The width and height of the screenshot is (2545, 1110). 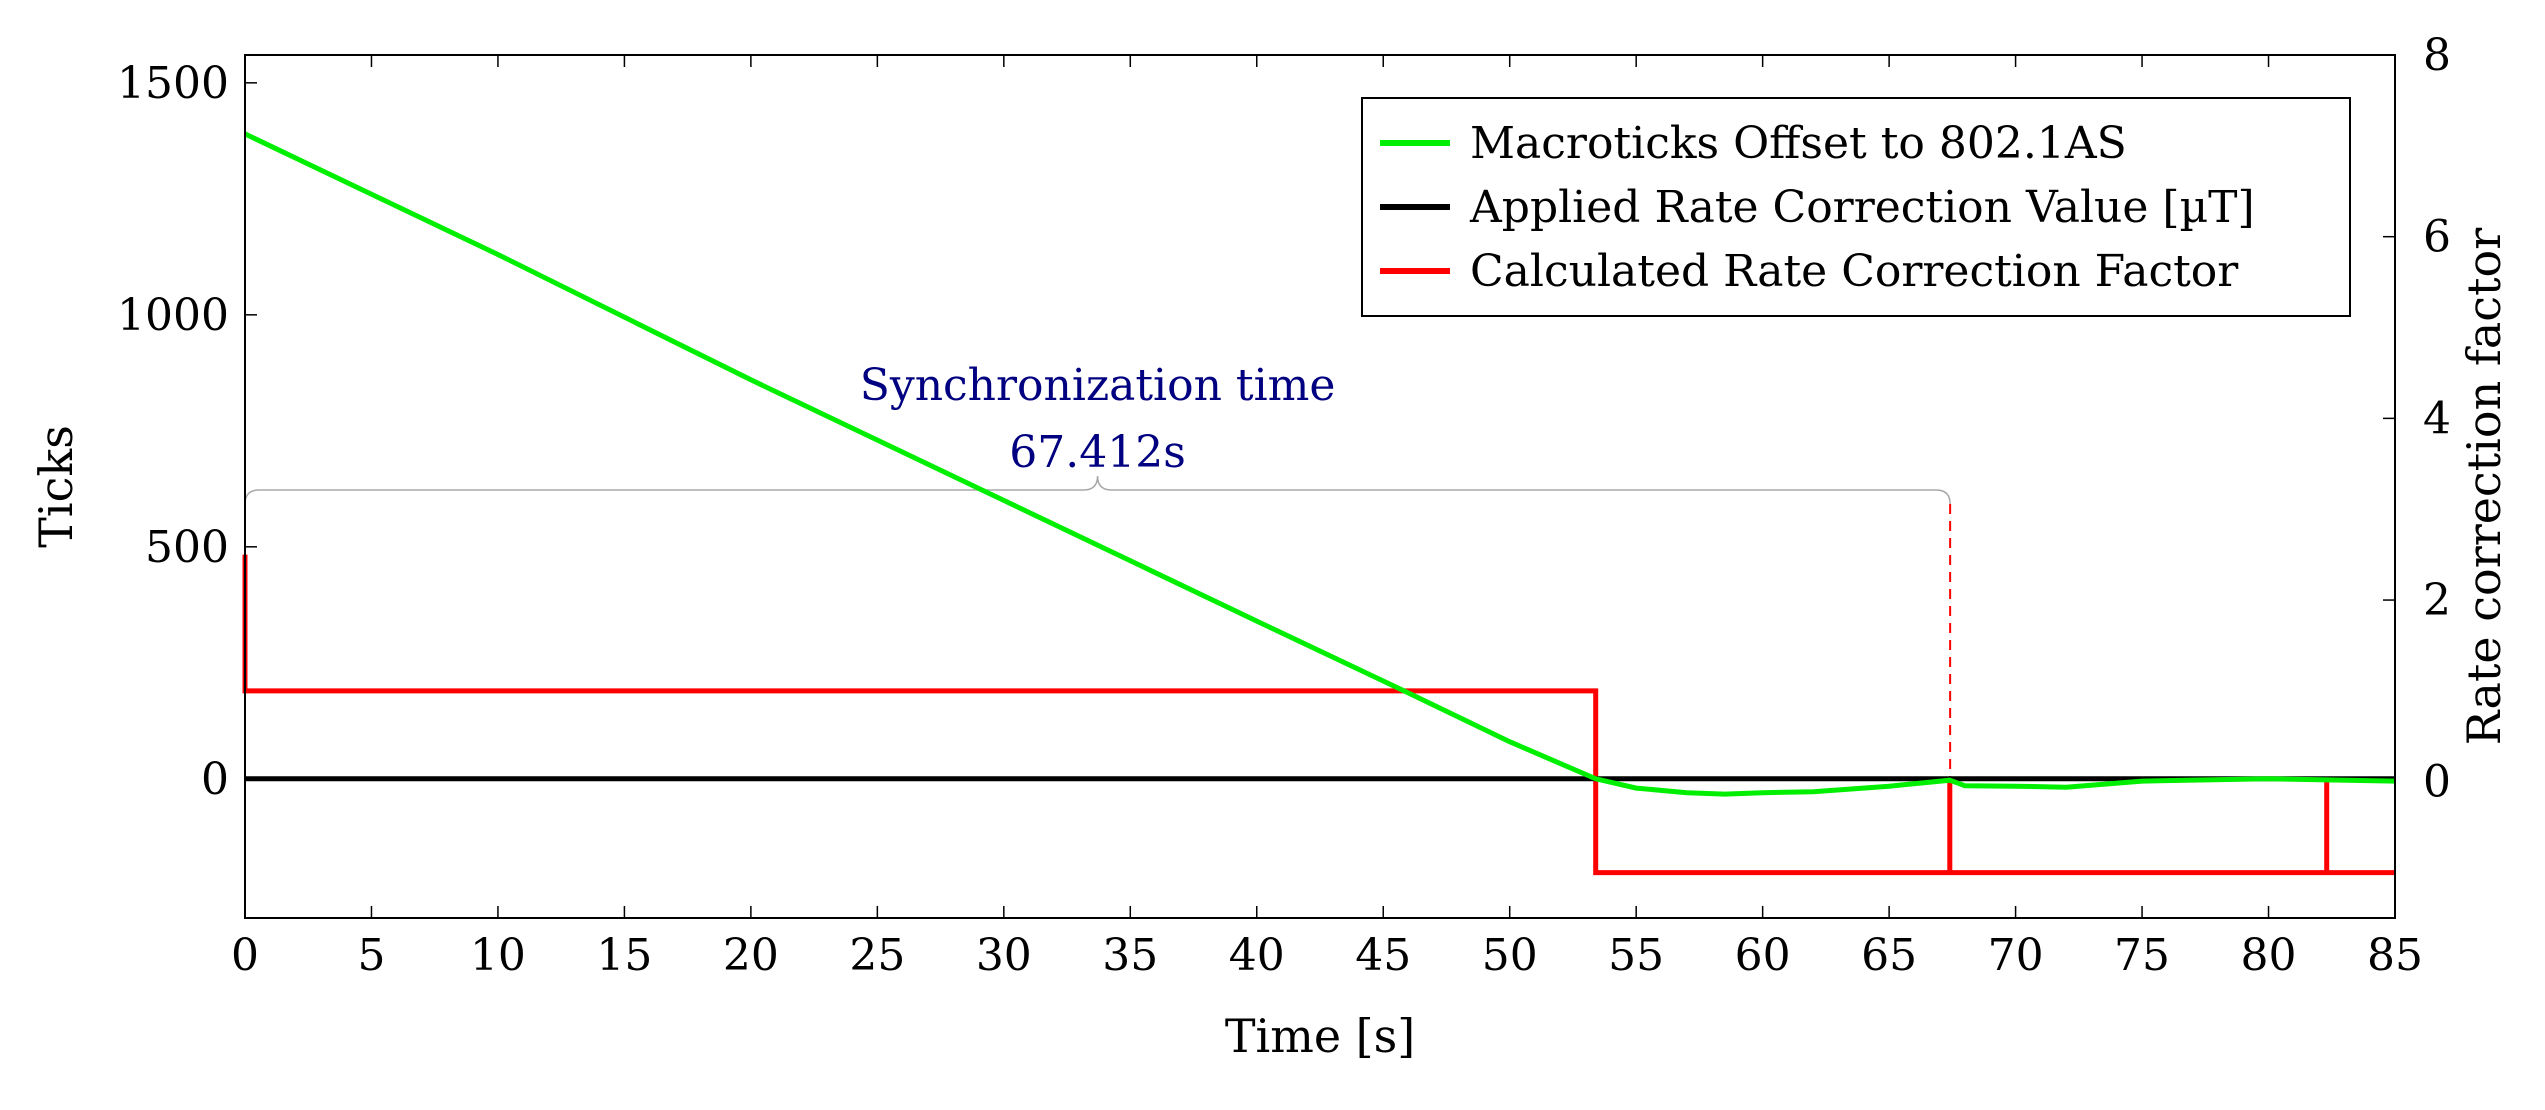 What do you see at coordinates (1097, 490) in the screenshot?
I see `sync-time-brace` at bounding box center [1097, 490].